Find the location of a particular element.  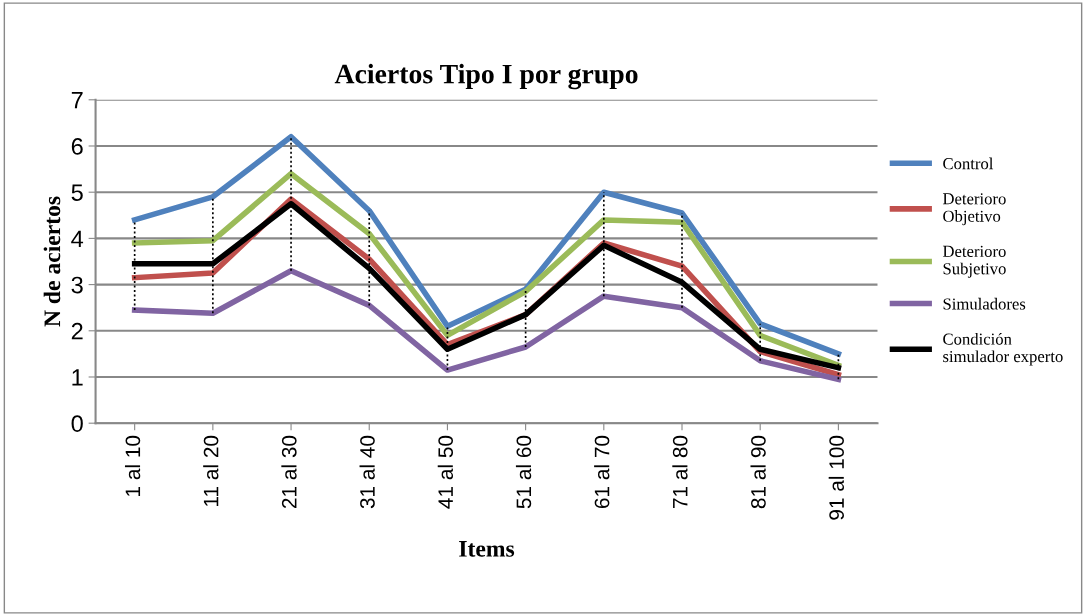

x-tick-label: 31 al 40 is located at coordinates (367, 472).